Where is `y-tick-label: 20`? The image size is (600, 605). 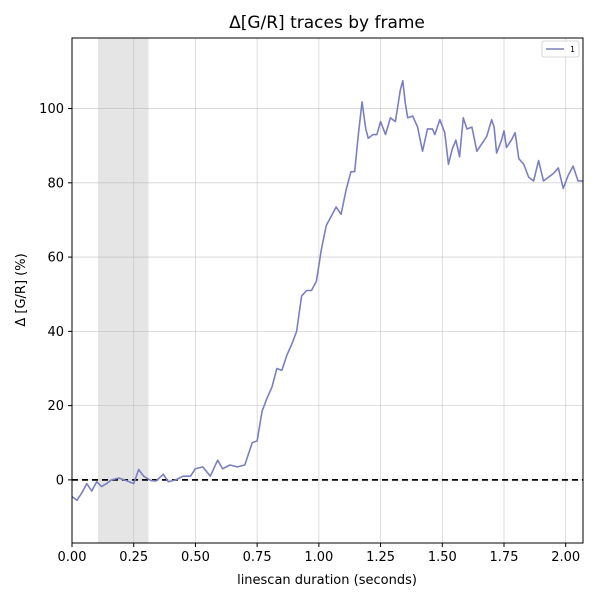 y-tick-label: 20 is located at coordinates (55, 406).